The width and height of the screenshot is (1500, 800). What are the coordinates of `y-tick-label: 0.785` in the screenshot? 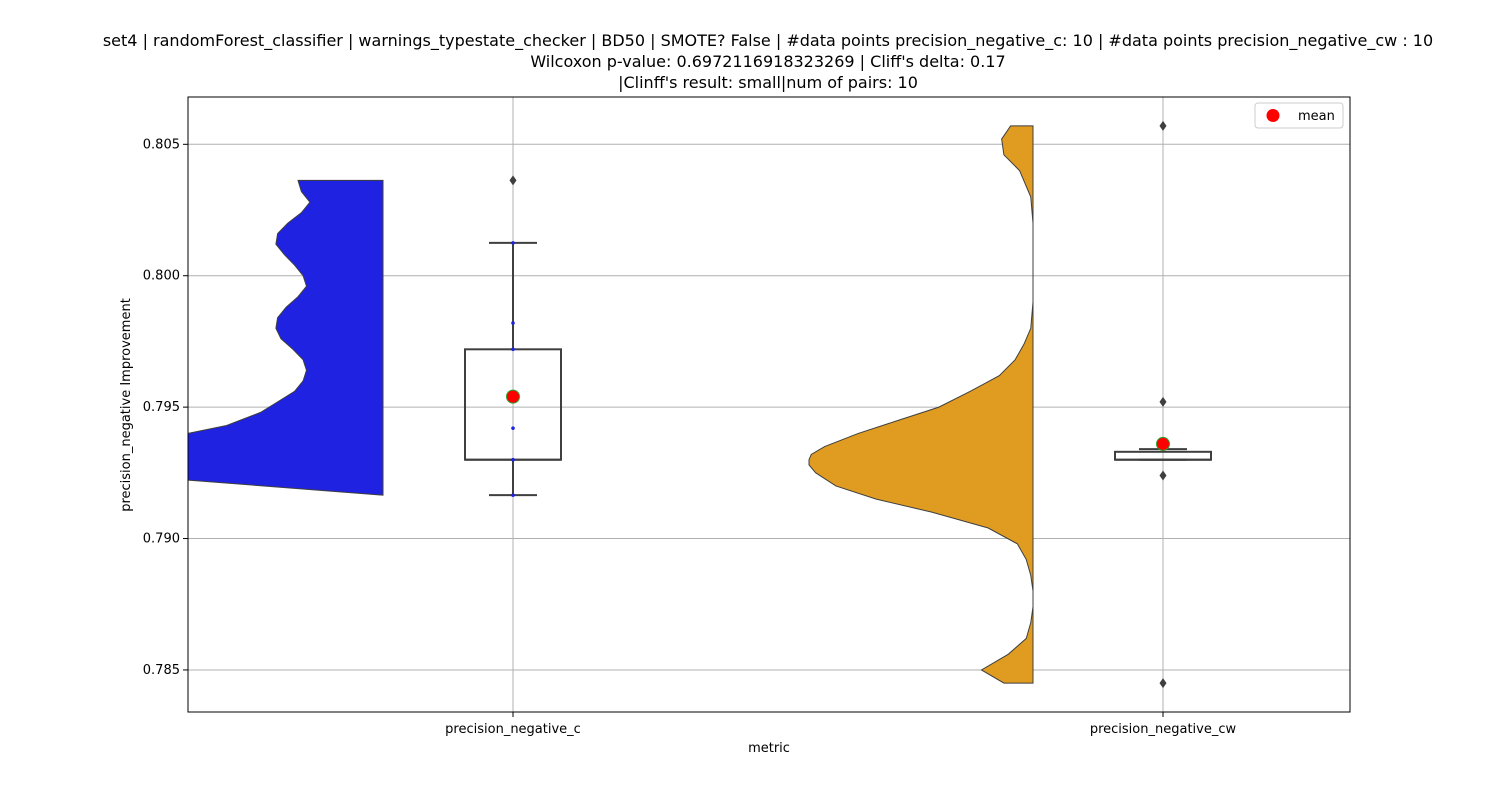 It's located at (161, 670).